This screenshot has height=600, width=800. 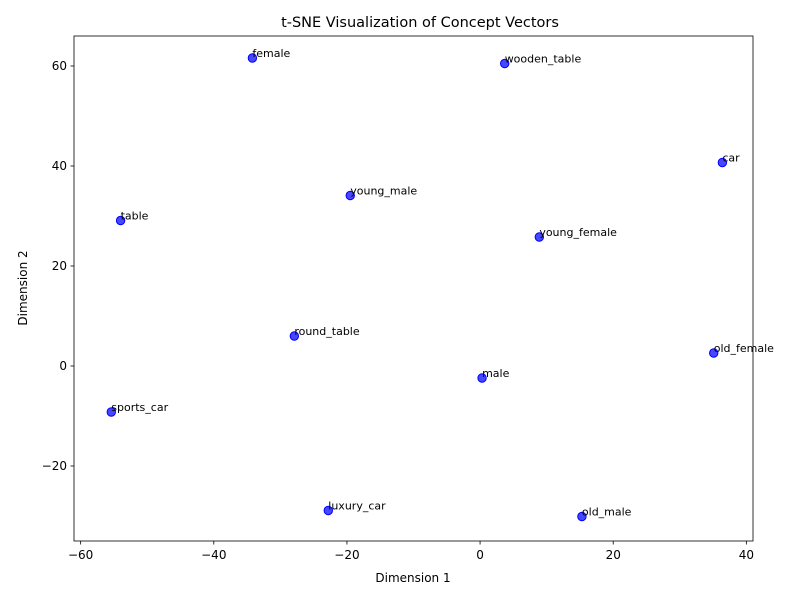 I want to click on y-tick-label: 40, so click(x=59, y=166).